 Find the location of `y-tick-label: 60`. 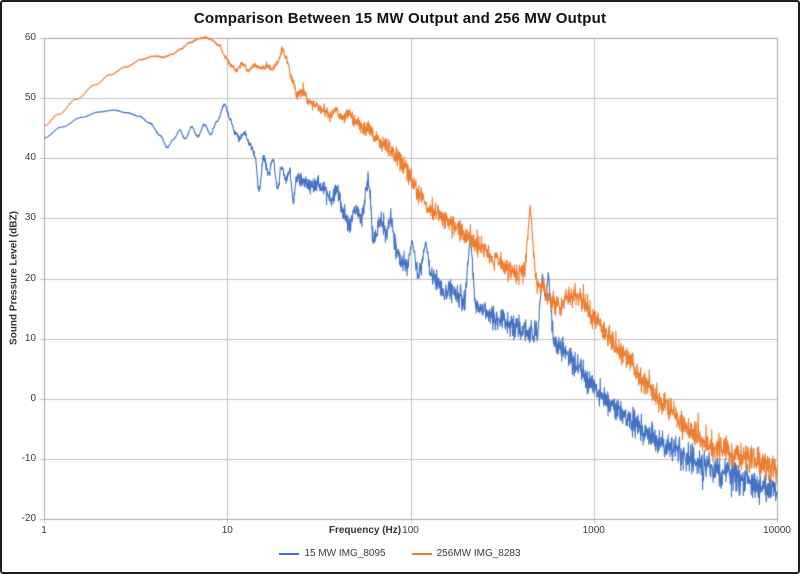

y-tick-label: 60 is located at coordinates (30, 37).